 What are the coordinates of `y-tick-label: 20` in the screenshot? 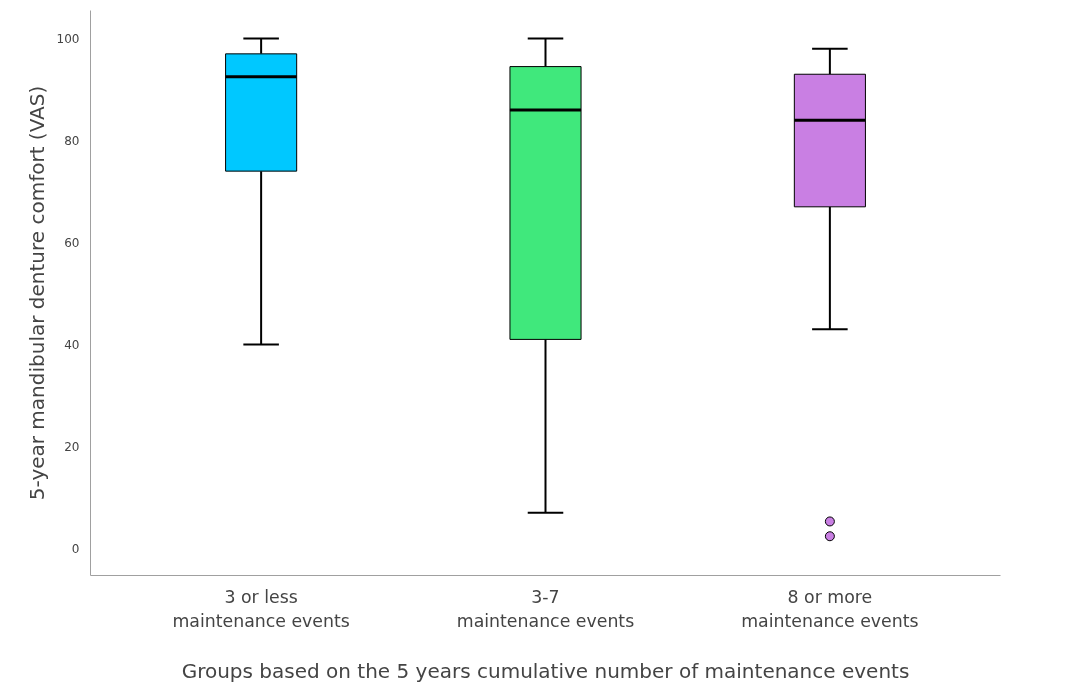 It's located at (72, 446).